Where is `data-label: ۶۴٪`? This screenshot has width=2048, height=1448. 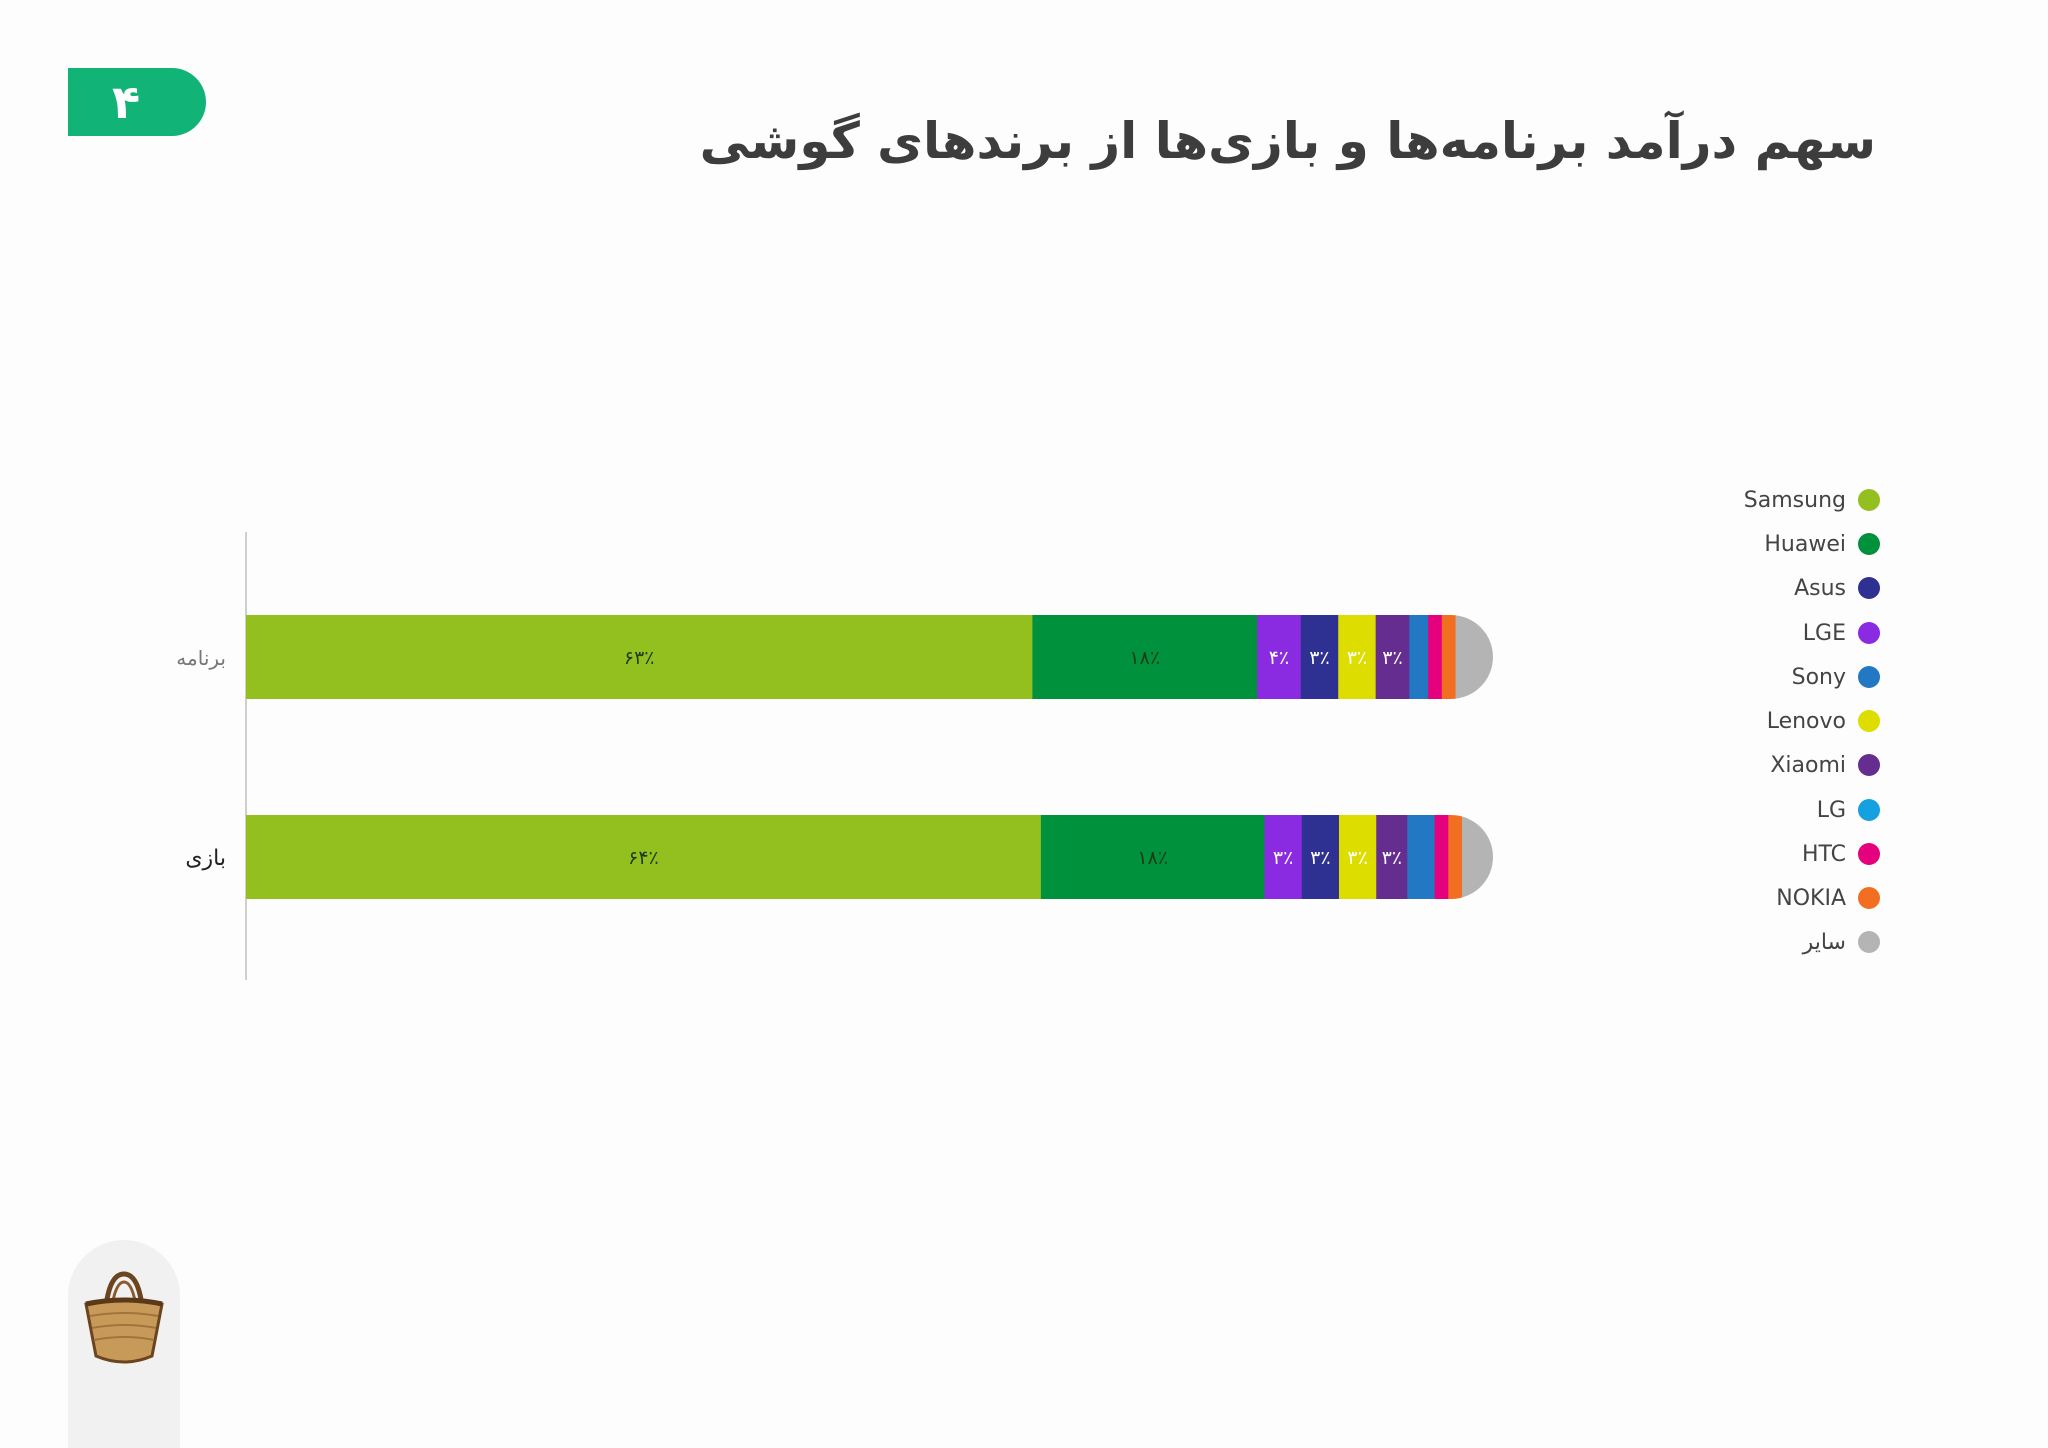 data-label: ۶۴٪ is located at coordinates (643, 858).